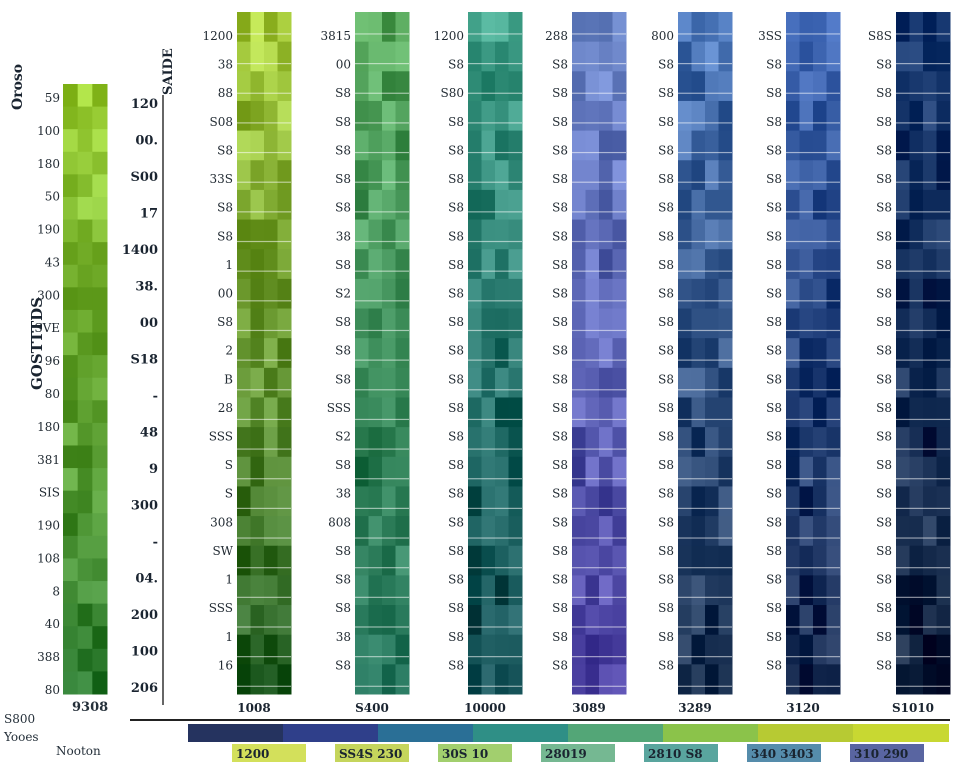 The width and height of the screenshot is (960, 768). What do you see at coordinates (806, 733) in the screenshot?
I see `legend-color-swatch` at bounding box center [806, 733].